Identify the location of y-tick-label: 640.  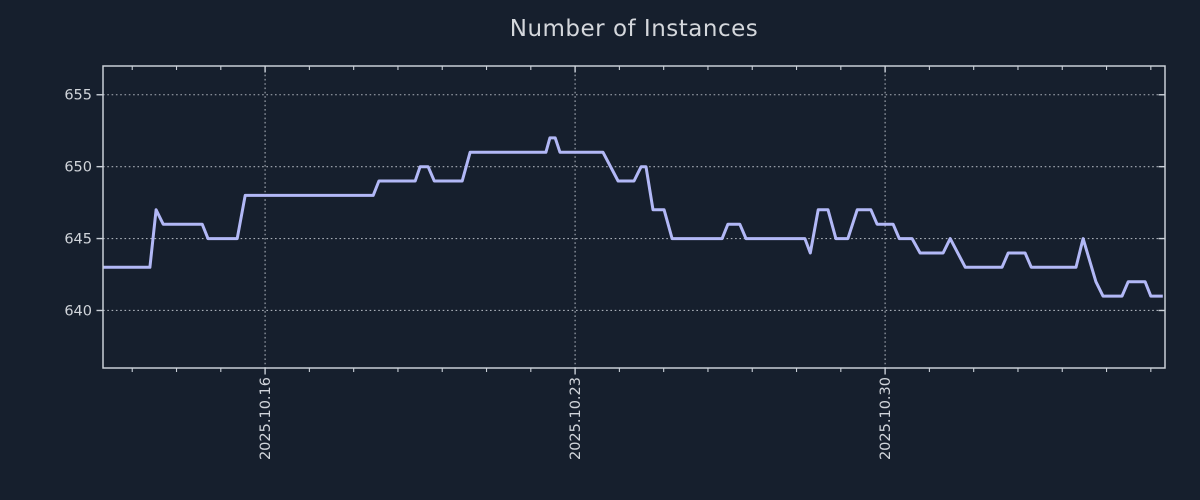
(78, 311).